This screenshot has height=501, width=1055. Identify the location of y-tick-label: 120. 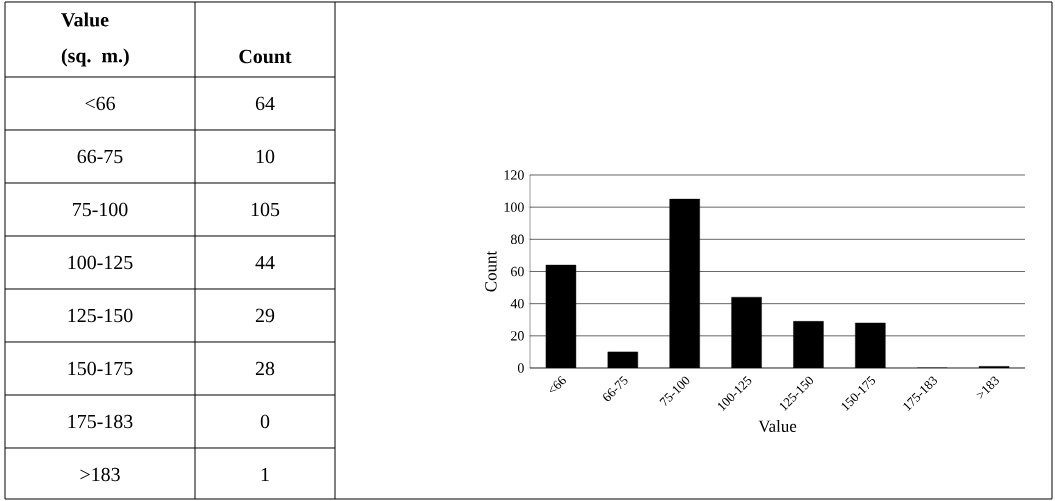
(514, 175).